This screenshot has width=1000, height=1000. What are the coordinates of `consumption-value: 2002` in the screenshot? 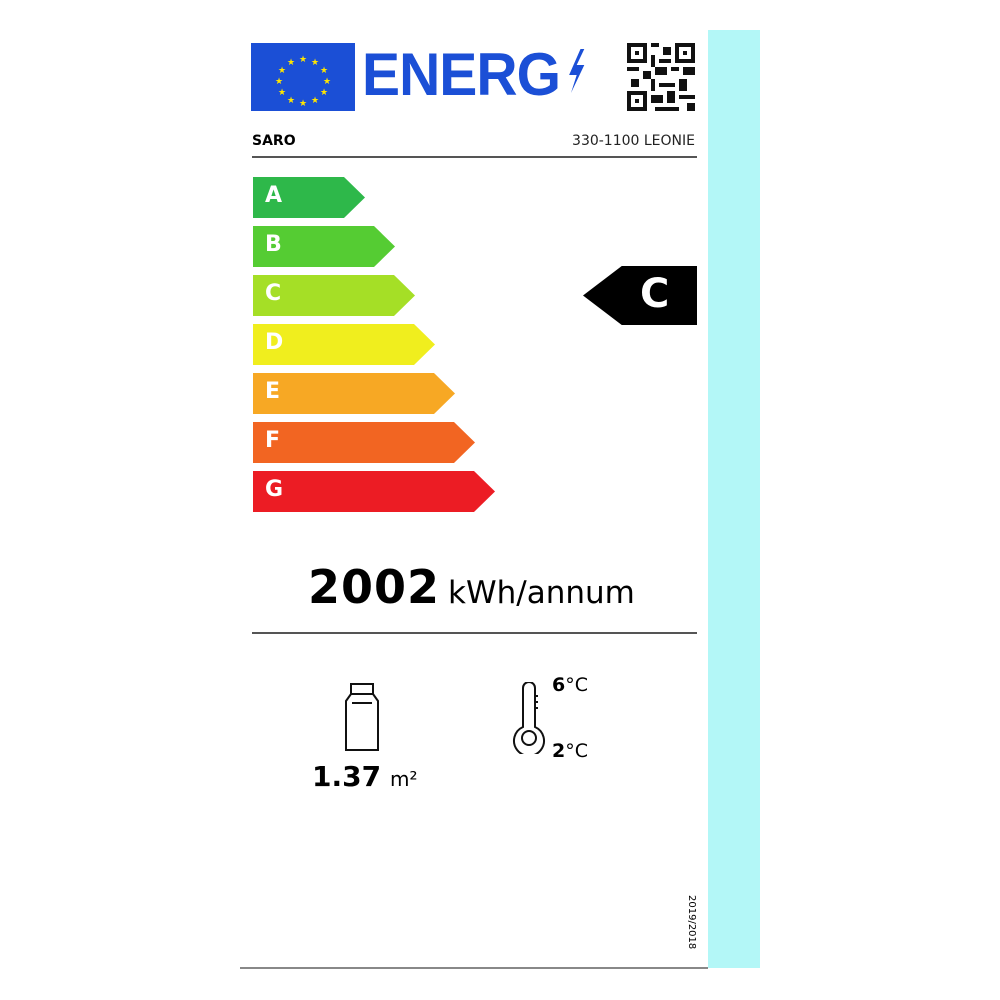 It's located at (374, 587).